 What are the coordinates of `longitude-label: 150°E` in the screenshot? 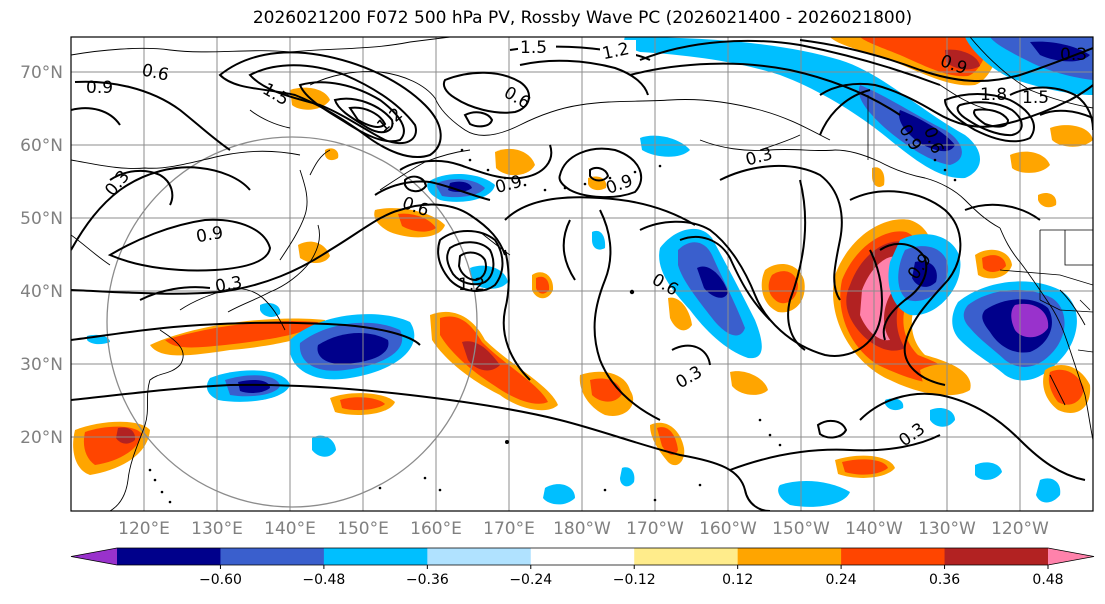 It's located at (363, 529).